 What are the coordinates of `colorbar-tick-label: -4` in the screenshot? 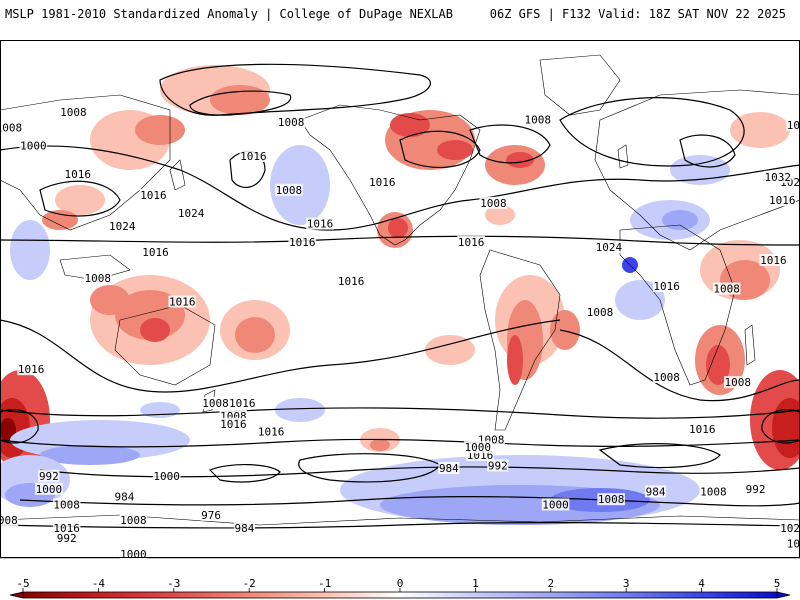 It's located at (98, 583).